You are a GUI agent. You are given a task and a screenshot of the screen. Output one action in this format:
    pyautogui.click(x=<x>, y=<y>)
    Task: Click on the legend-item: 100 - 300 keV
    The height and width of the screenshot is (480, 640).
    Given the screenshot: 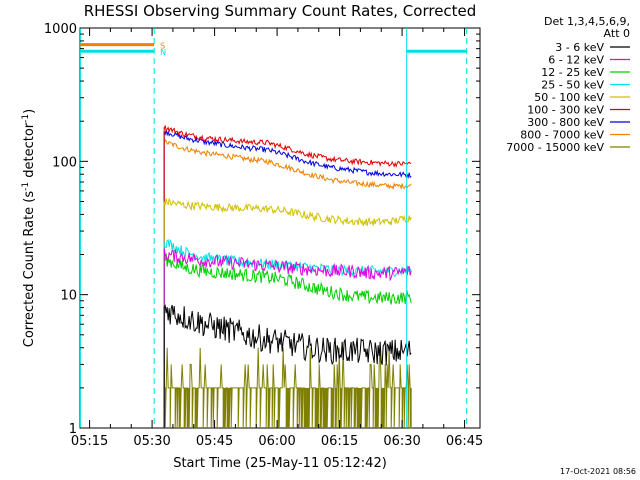 What is the action you would take?
    pyautogui.click(x=578, y=110)
    